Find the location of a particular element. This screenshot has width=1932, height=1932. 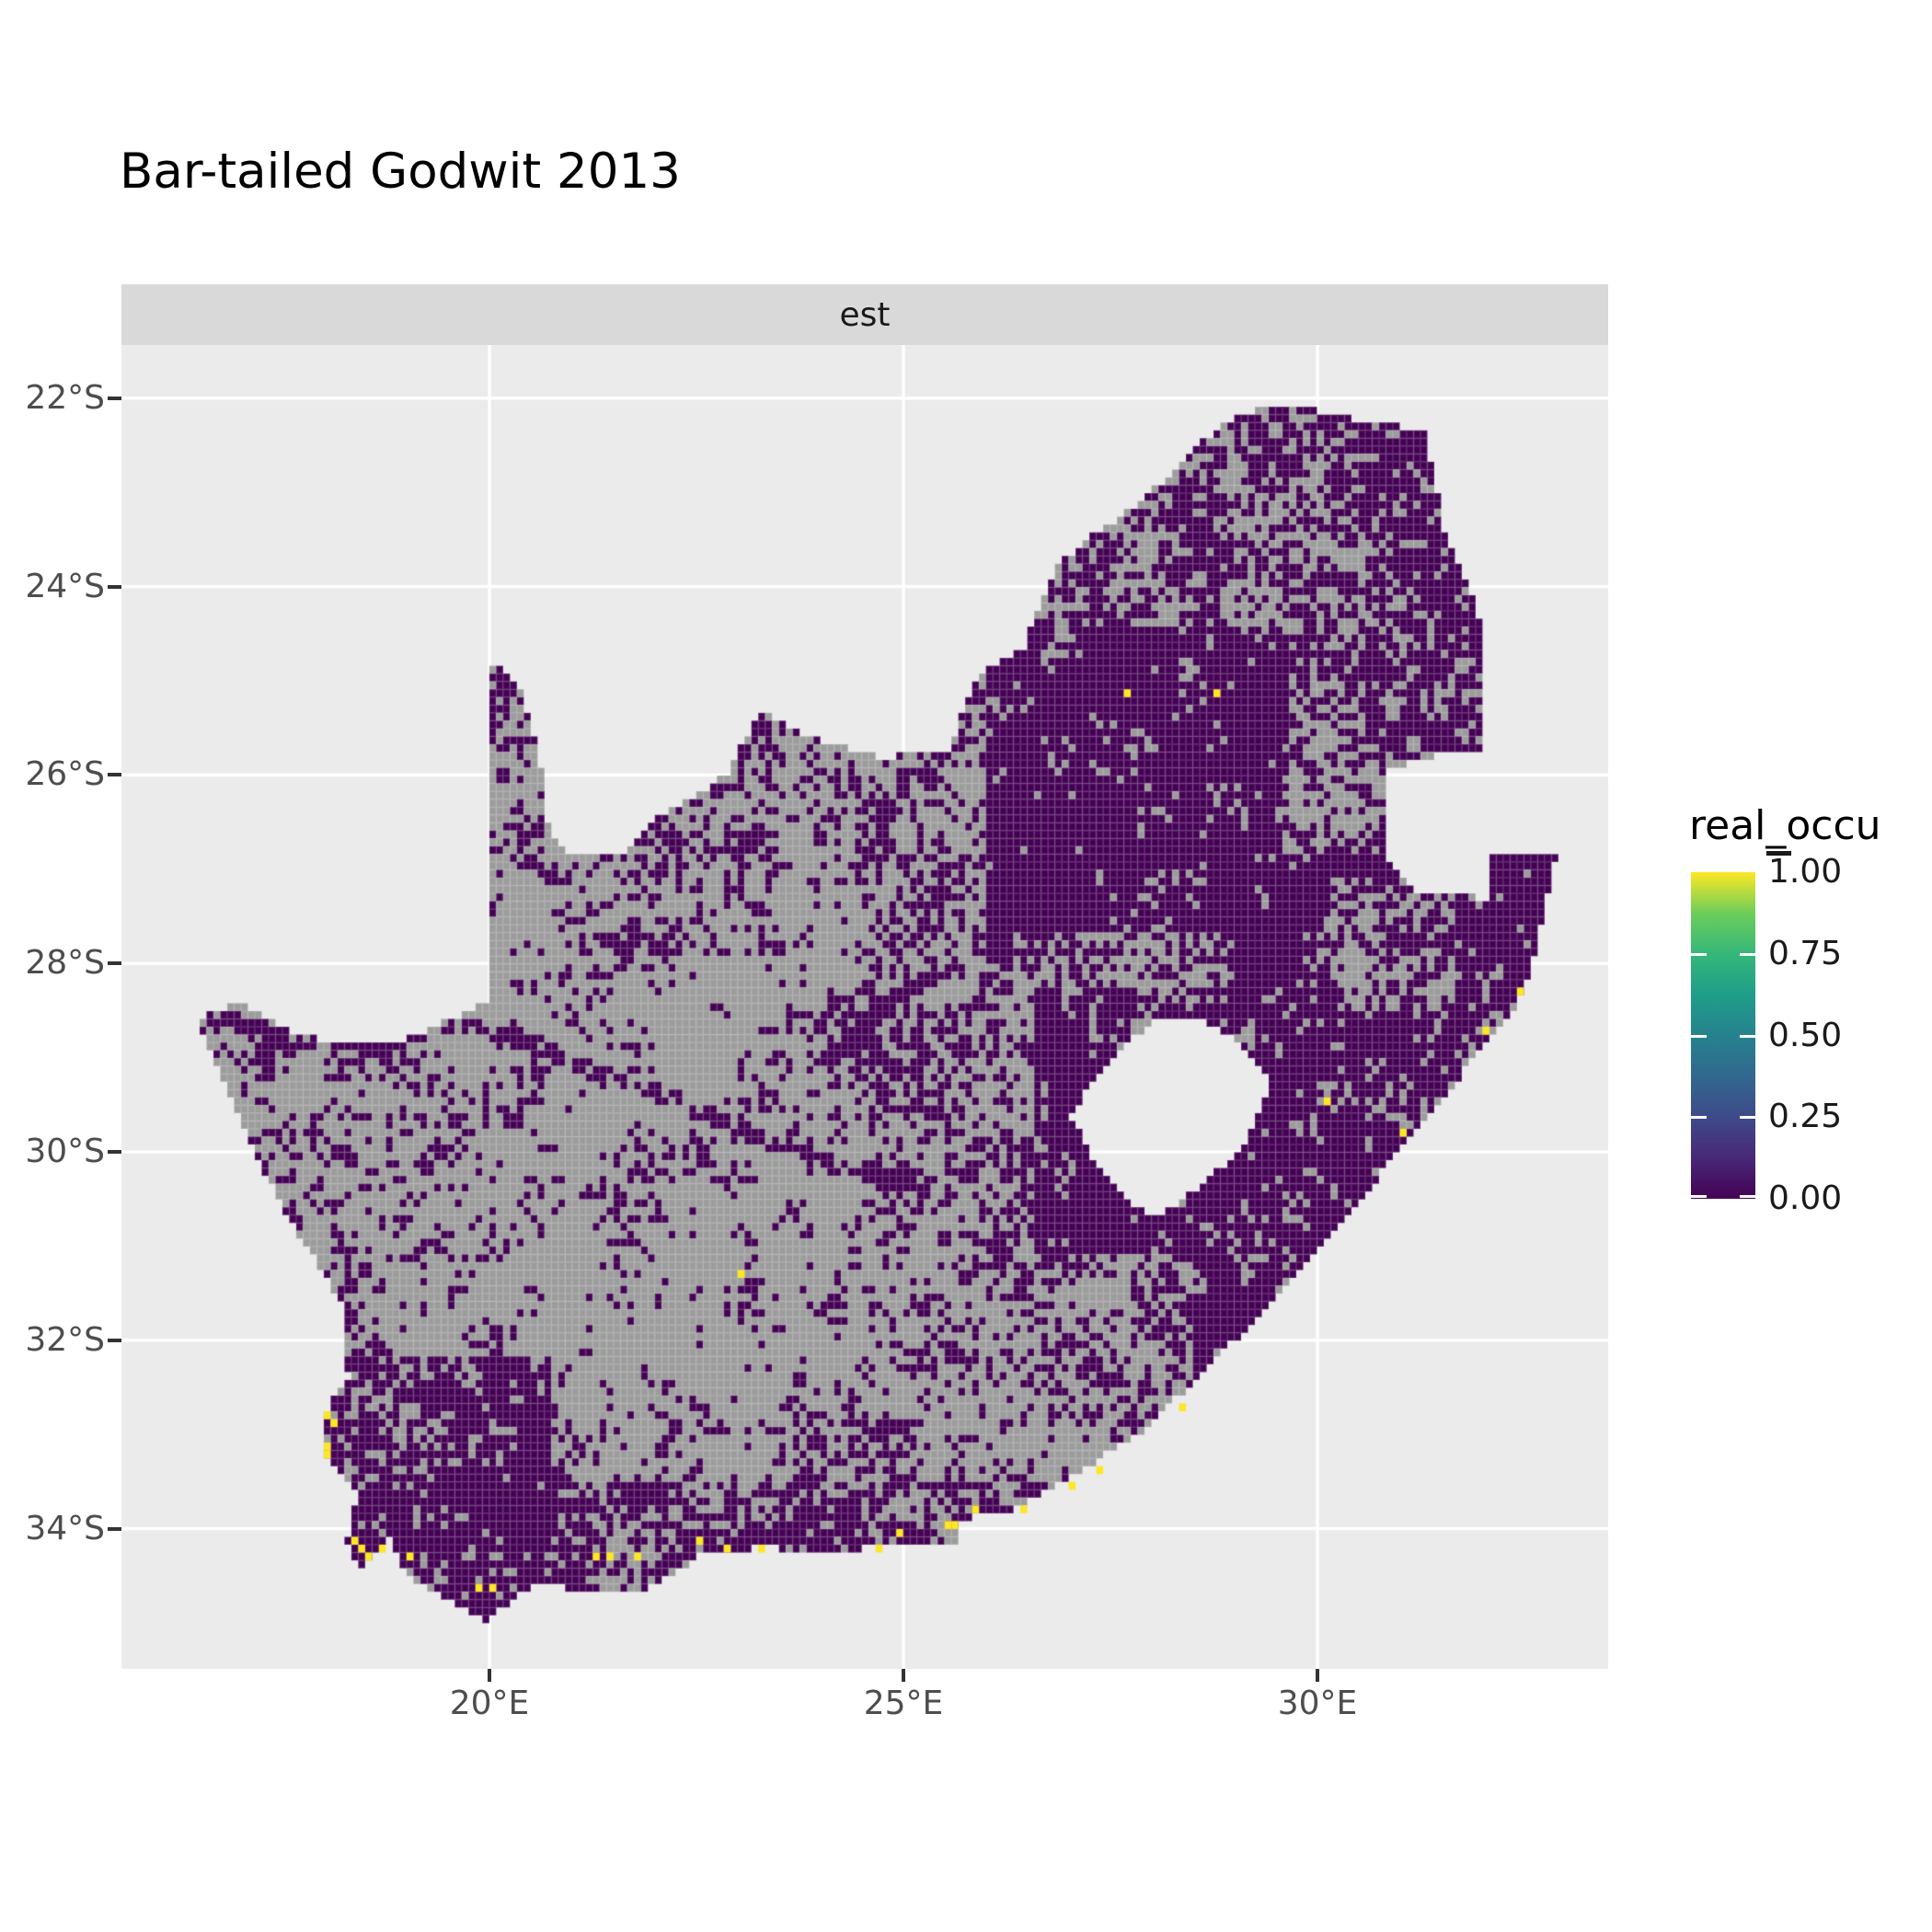

y-axis-tick-label: 32°S is located at coordinates (65, 1339).